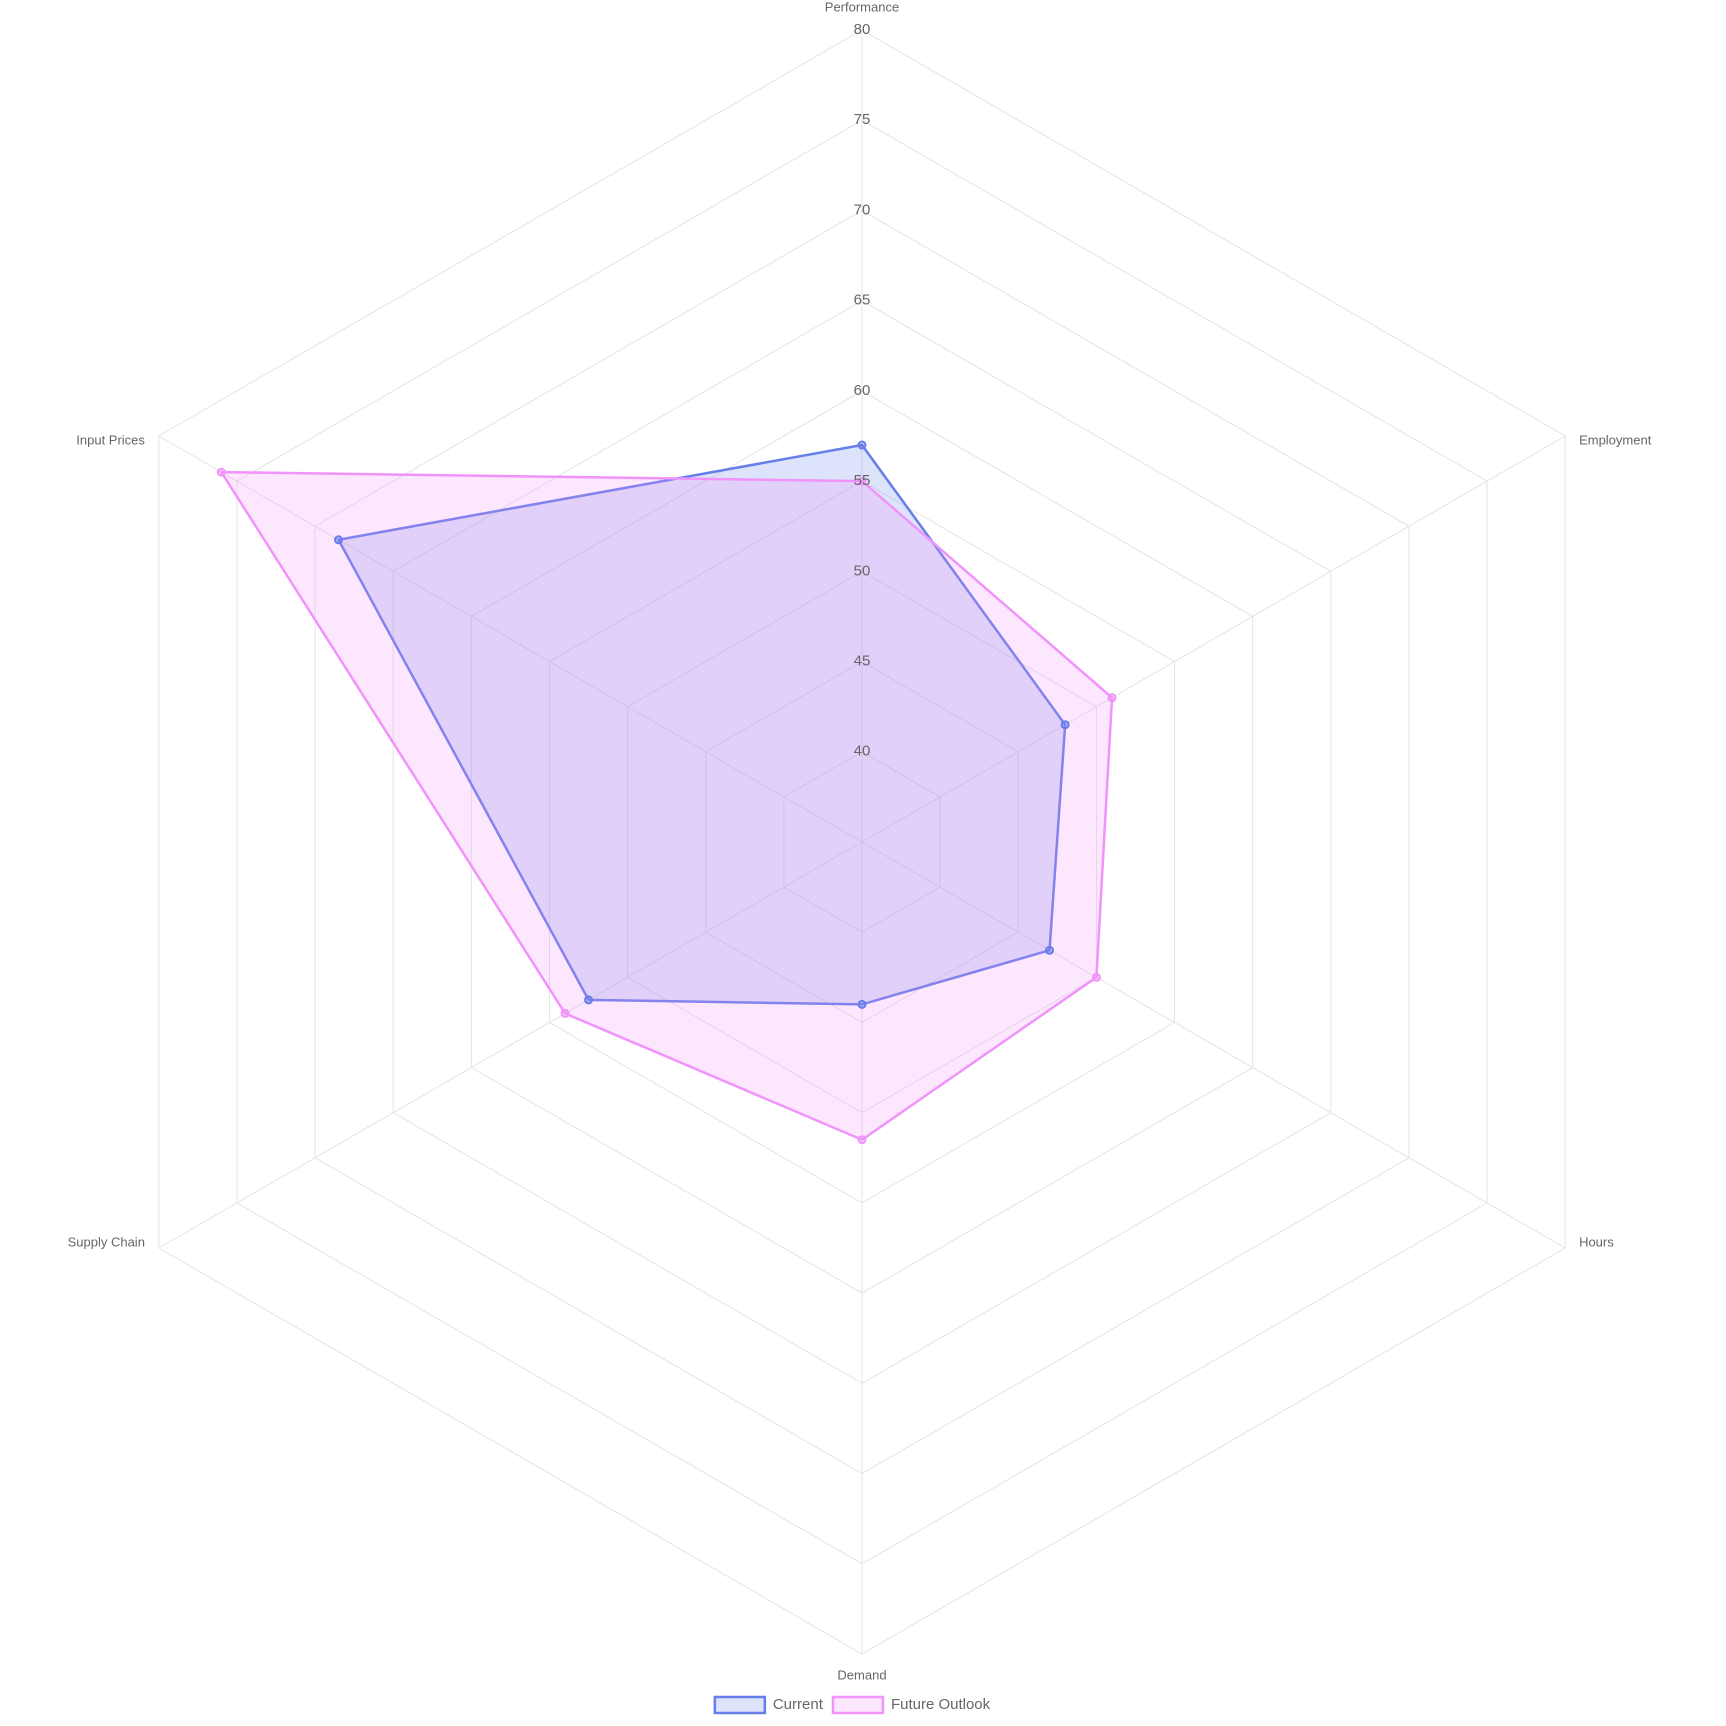  Describe the element at coordinates (110, 439) in the screenshot. I see `category-label: Input Prices` at that location.